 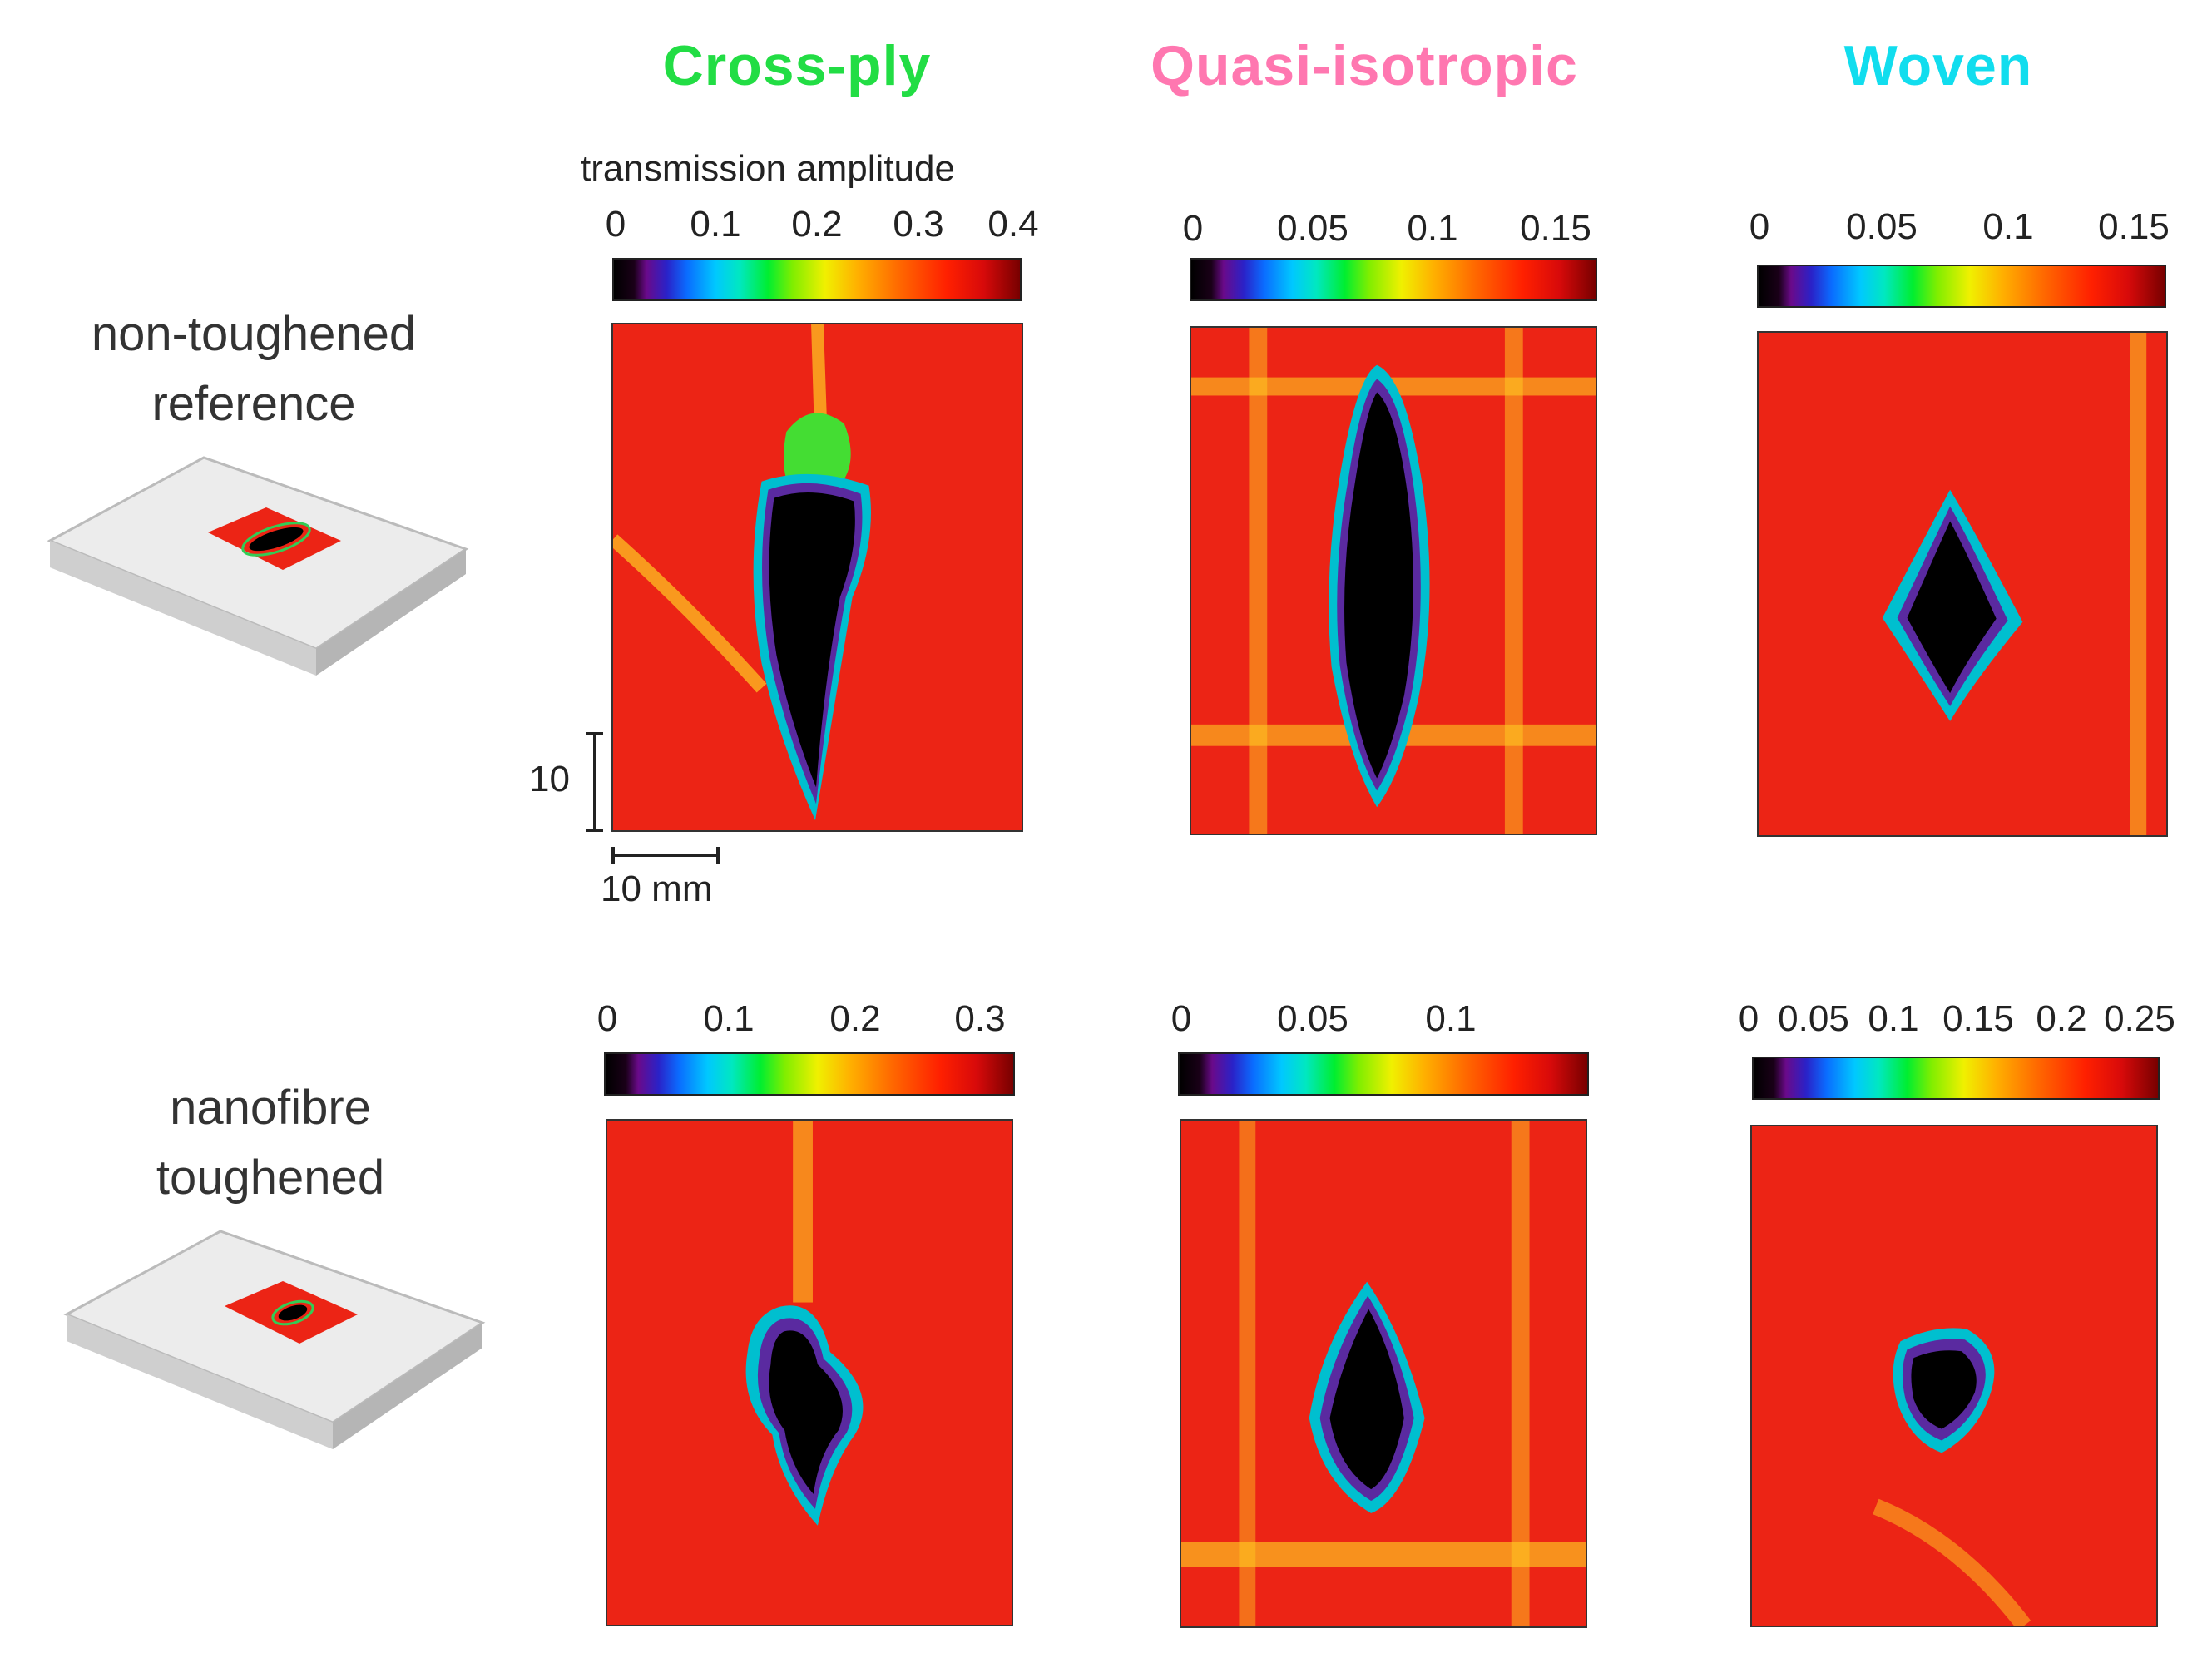 I want to click on scale-bar-vertical, so click(x=594, y=782).